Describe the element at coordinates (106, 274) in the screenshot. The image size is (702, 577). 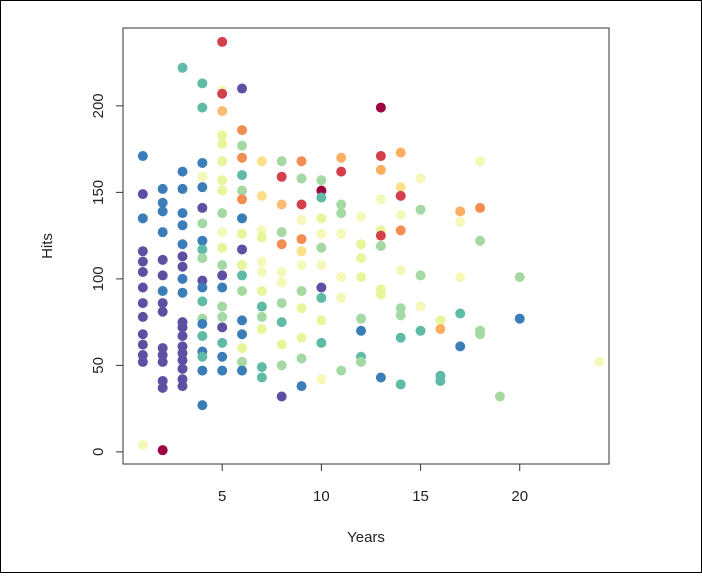
I see `y-axis: 0 50 100 150 200` at that location.